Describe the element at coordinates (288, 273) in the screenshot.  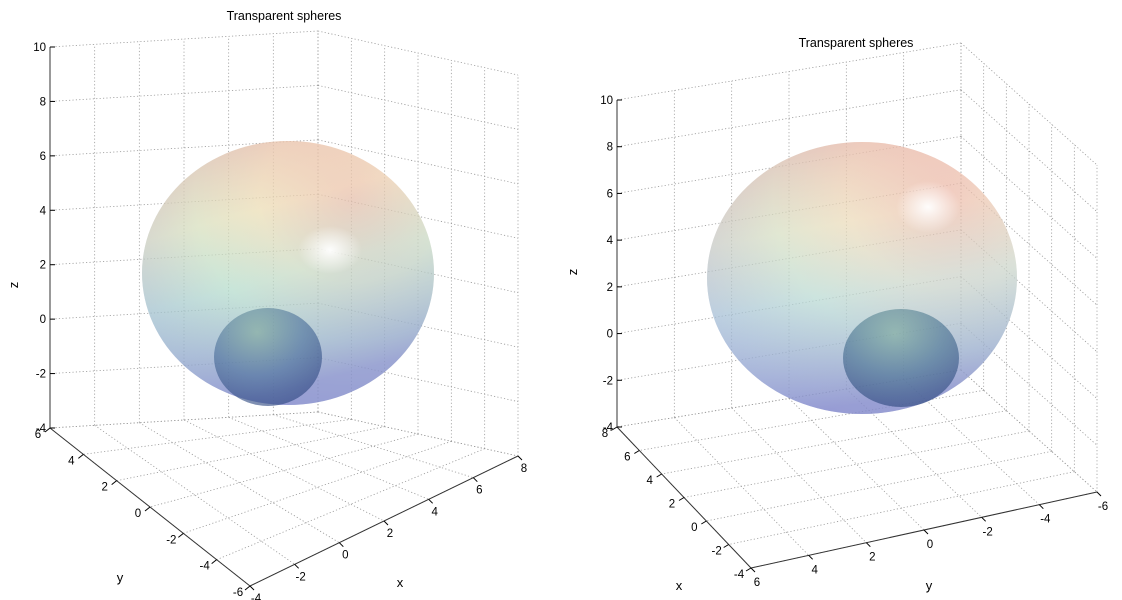
I see `large-sphere-shading` at that location.